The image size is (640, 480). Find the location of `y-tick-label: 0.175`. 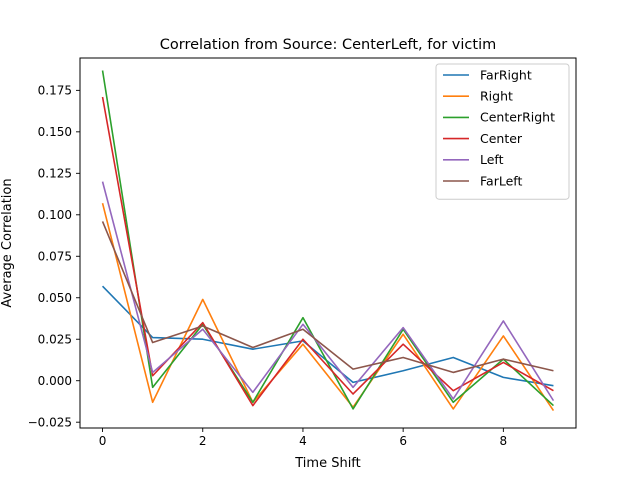

y-tick-label: 0.175 is located at coordinates (55, 91).